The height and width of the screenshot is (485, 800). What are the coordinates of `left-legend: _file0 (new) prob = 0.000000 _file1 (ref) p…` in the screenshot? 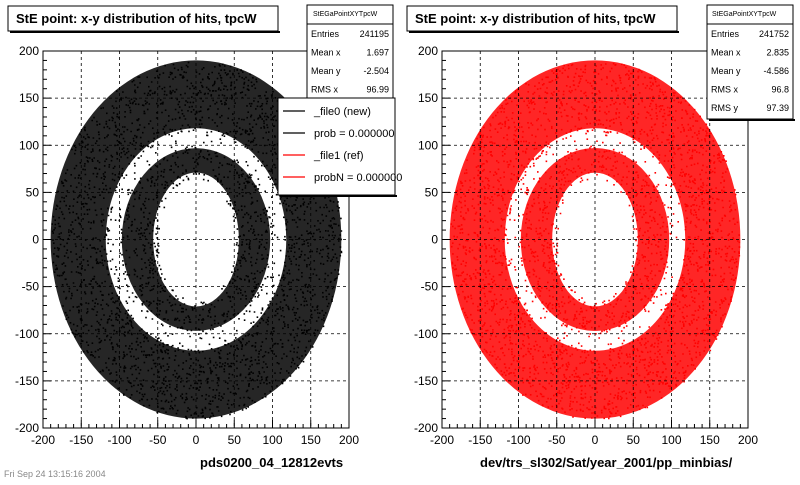 It's located at (339, 147).